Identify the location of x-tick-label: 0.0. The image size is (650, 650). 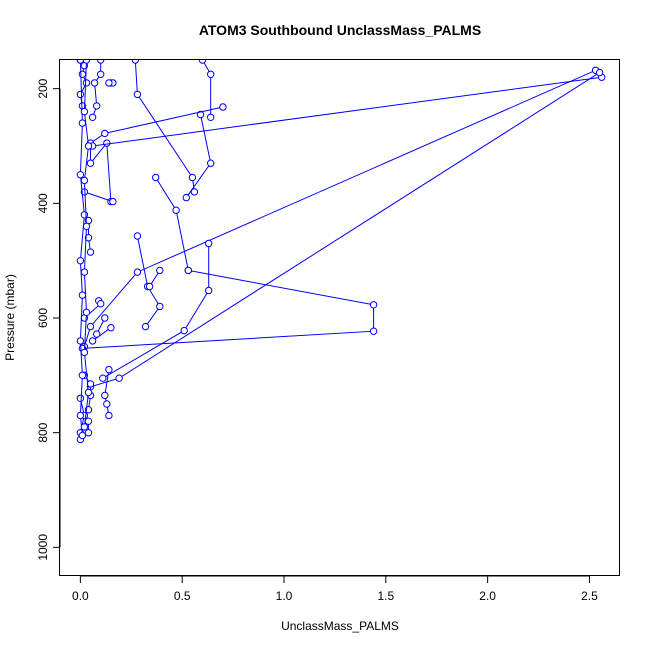
(80, 596).